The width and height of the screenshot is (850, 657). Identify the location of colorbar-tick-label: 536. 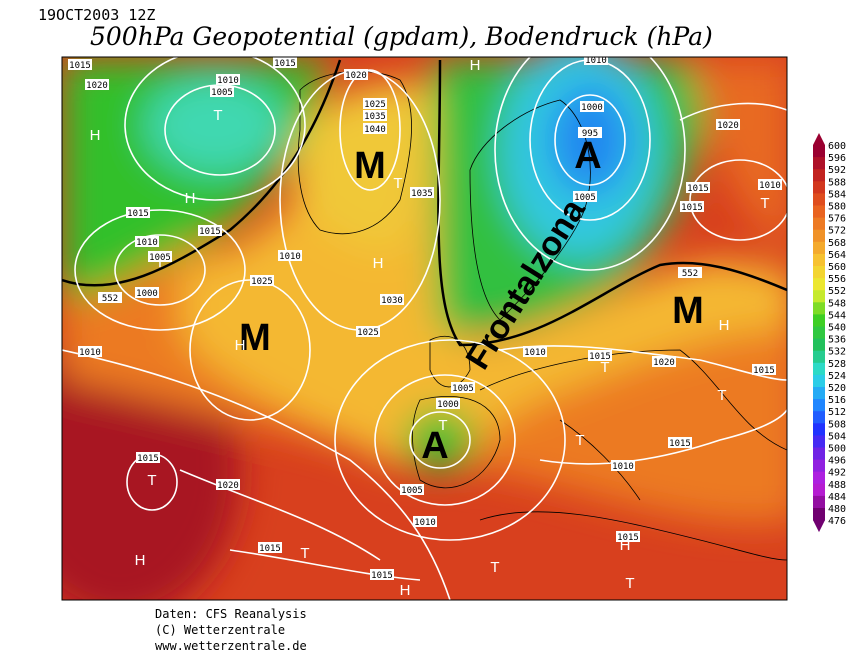
(837, 340).